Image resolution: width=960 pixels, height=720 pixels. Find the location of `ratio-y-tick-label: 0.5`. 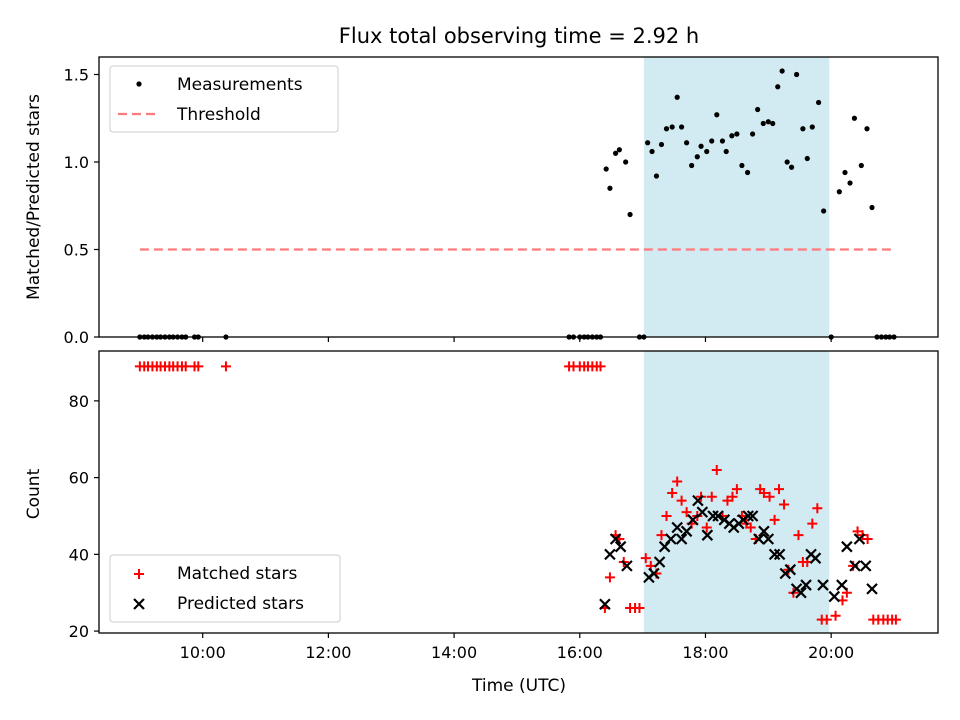

ratio-y-tick-label: 0.5 is located at coordinates (76, 250).